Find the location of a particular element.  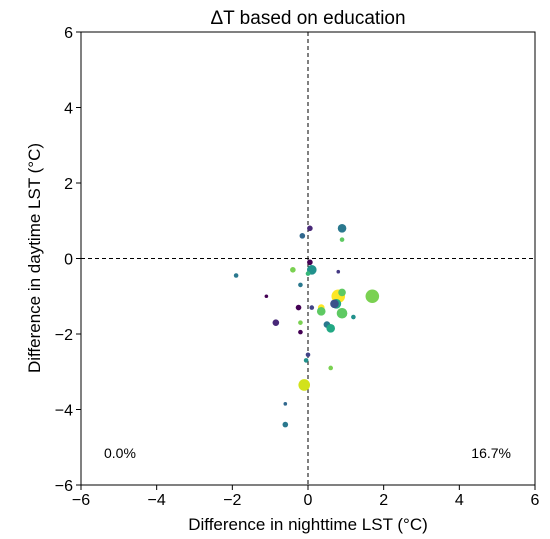

x-axis-label: Difference in nighttime LST (°C) is located at coordinates (308, 524).